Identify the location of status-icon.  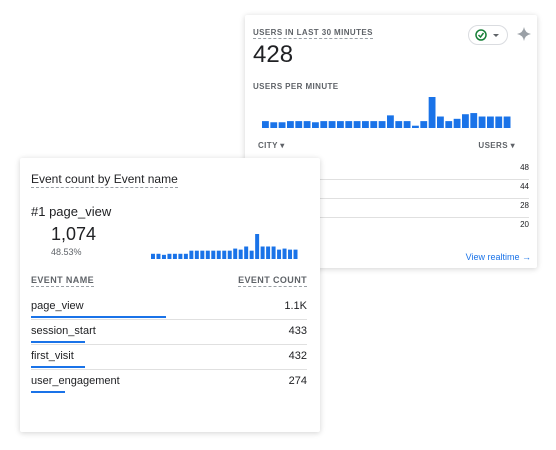
(487, 35).